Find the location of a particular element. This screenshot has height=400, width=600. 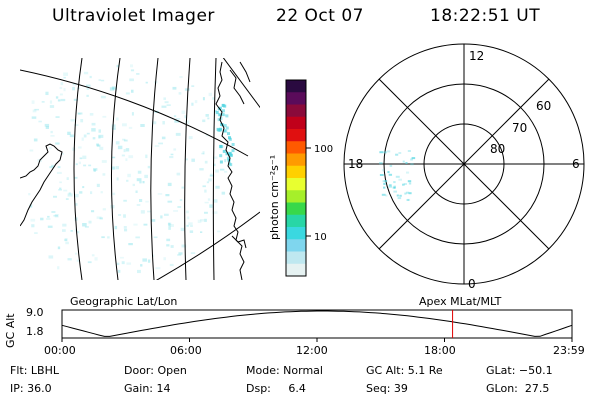

mlat-label-80: 80 is located at coordinates (497, 149).